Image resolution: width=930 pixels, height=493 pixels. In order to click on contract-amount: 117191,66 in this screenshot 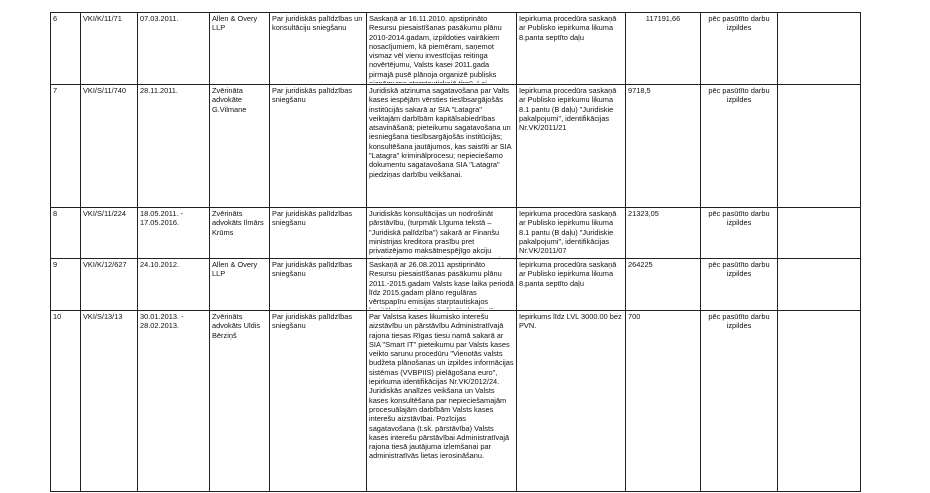, I will do `click(663, 48)`.